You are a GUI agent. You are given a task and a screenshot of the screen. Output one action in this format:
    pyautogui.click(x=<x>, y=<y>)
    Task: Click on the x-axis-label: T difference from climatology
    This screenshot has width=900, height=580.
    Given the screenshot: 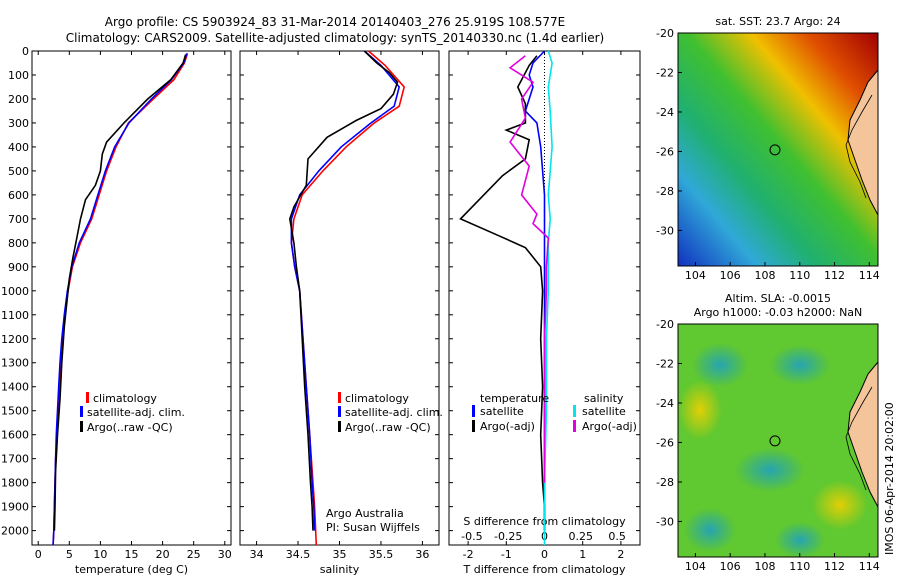 What is the action you would take?
    pyautogui.click(x=544, y=569)
    